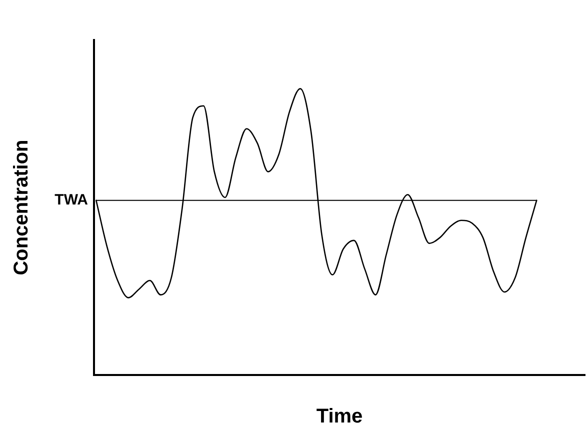 The image size is (587, 439). Describe the element at coordinates (71, 199) in the screenshot. I see `ref-line-label: TWA` at that location.